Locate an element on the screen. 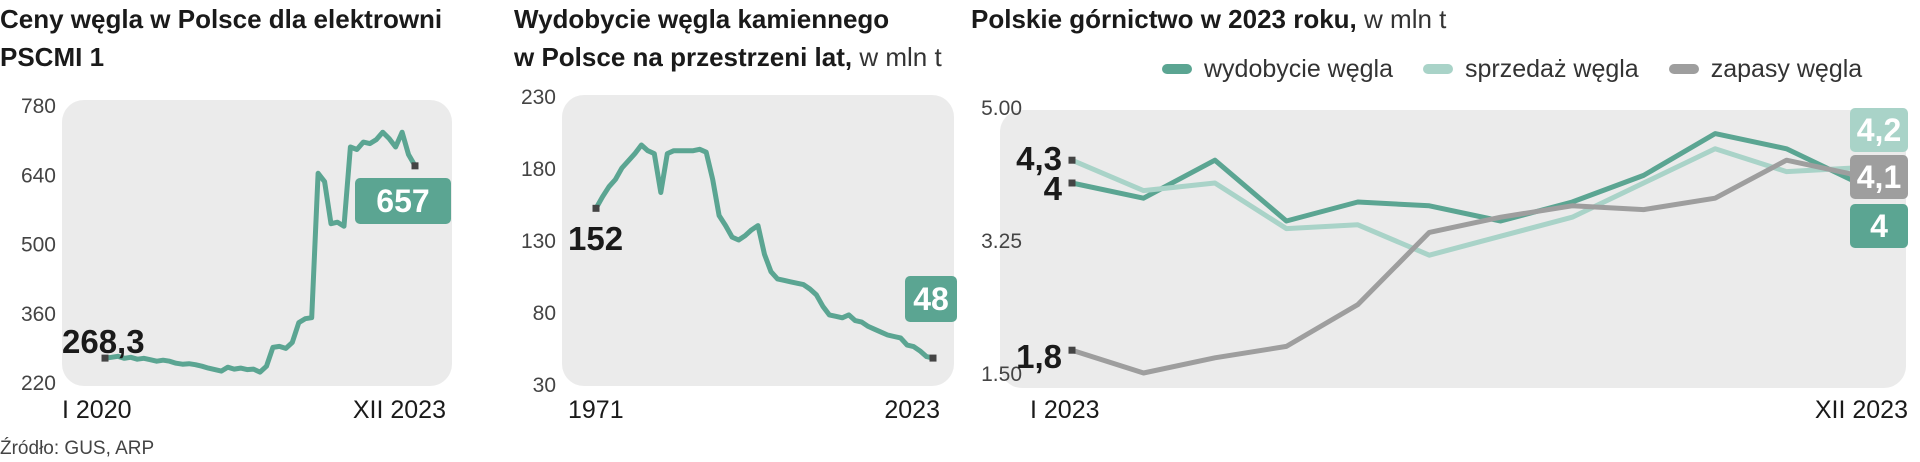 This screenshot has height=462, width=1920. chart1-end-badge-text: 657 is located at coordinates (402, 201).